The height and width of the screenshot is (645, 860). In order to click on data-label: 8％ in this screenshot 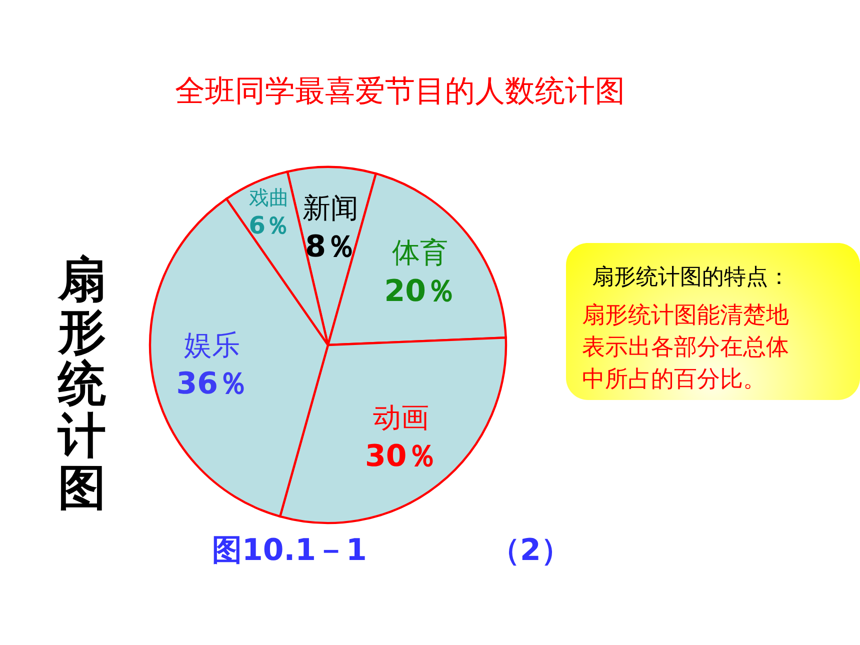, I will do `click(330, 247)`.